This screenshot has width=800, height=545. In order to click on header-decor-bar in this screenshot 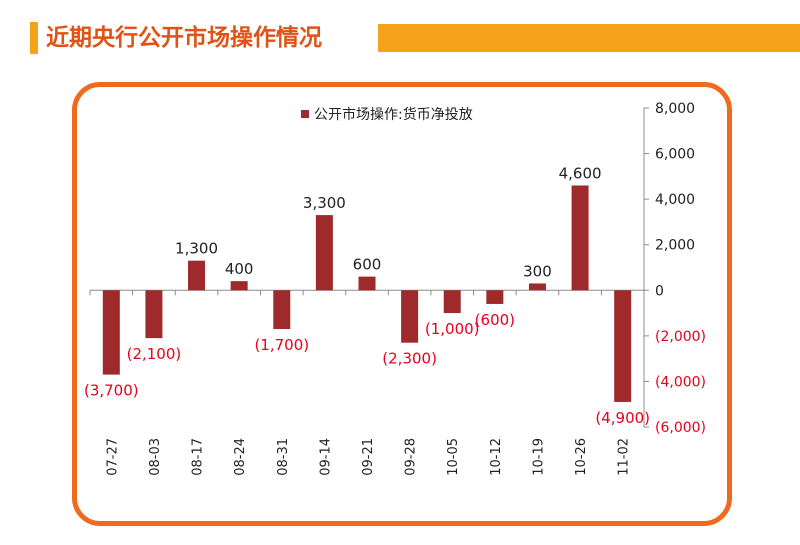, I will do `click(589, 38)`.